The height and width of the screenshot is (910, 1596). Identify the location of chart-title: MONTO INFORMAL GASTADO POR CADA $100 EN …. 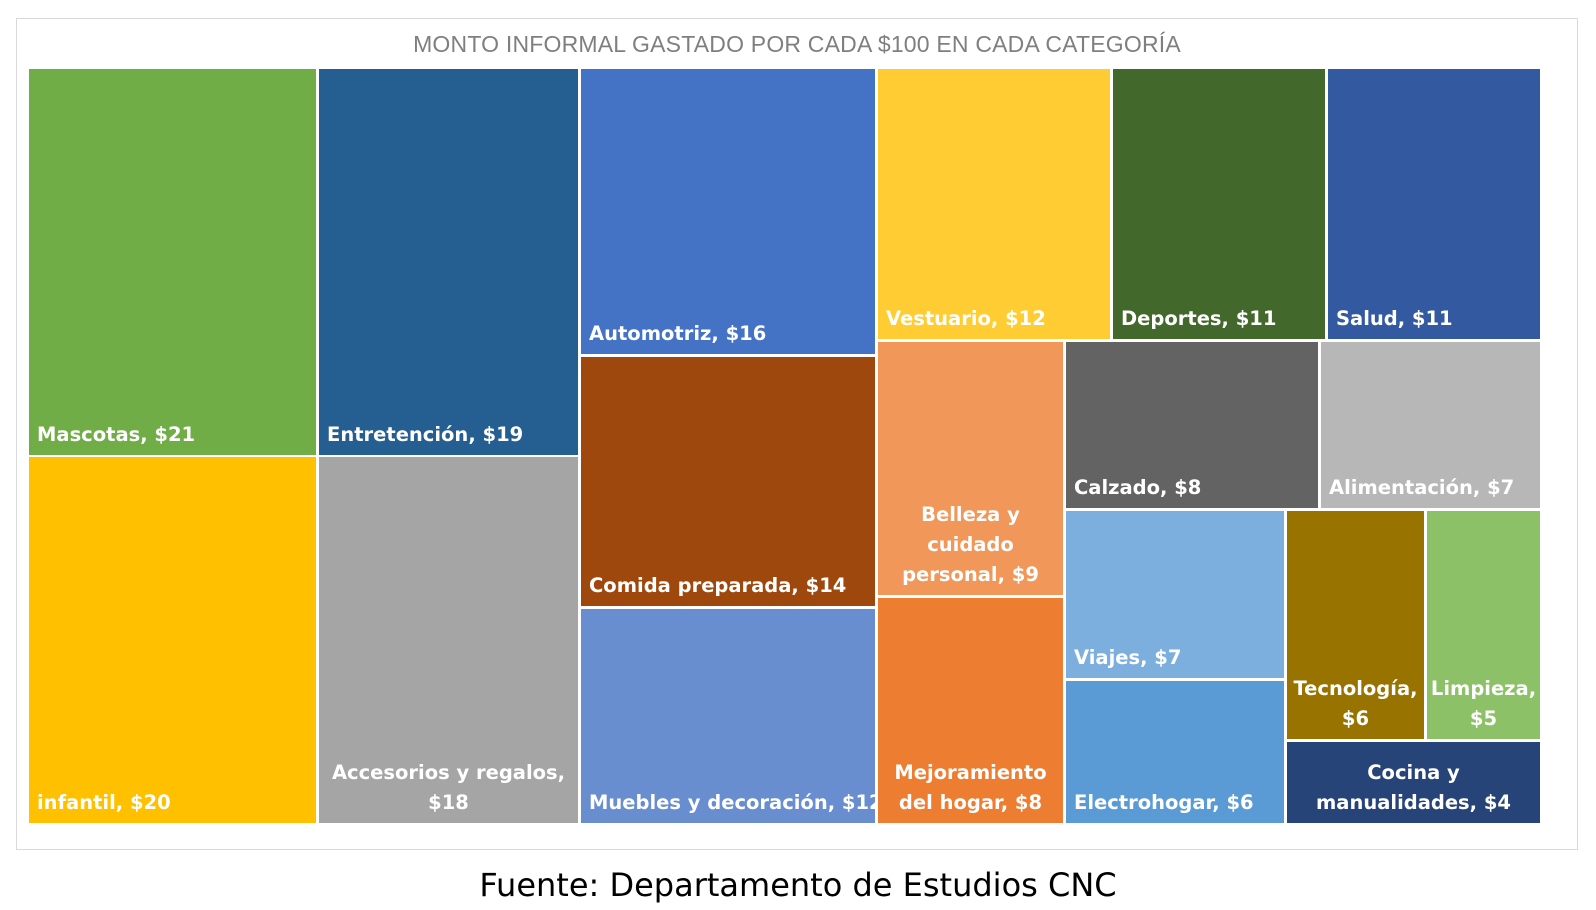
(797, 44).